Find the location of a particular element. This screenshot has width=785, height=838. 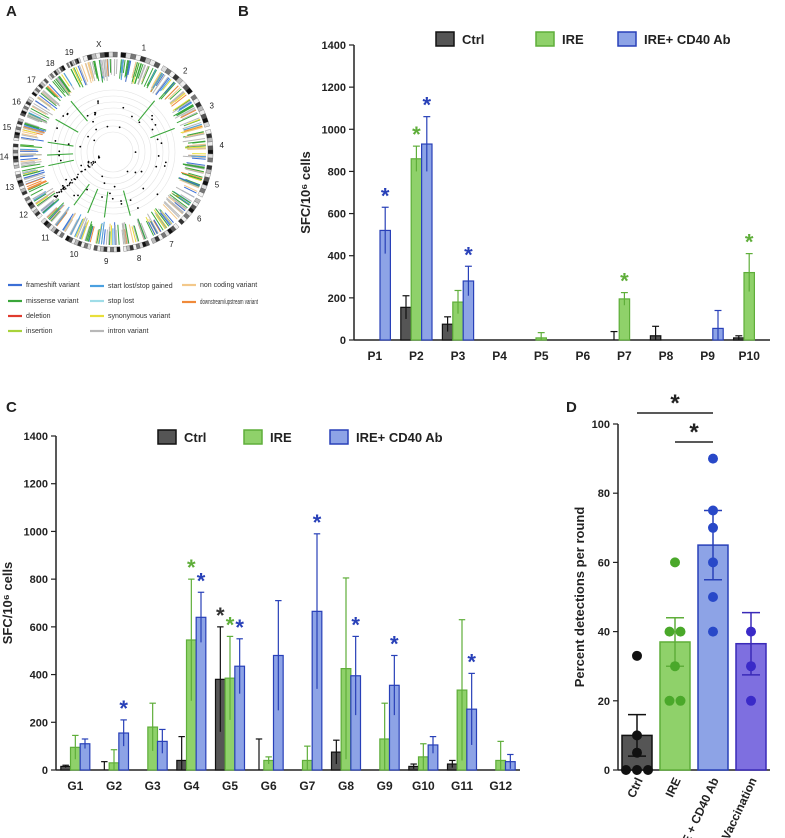

x-tick-label: G4 is located at coordinates (191, 786).